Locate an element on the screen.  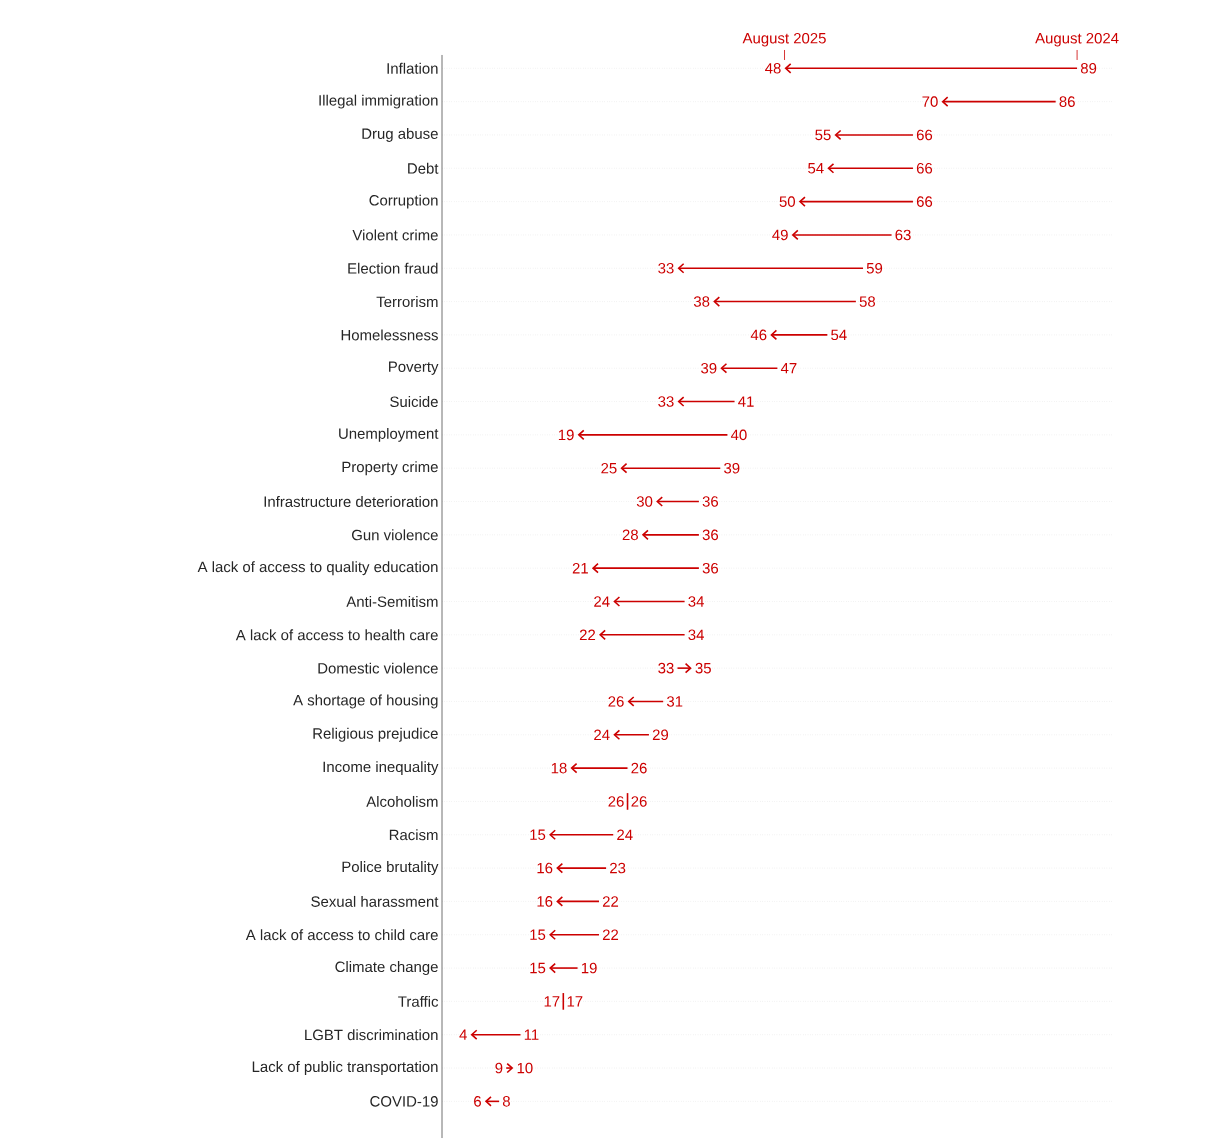
category-label: Corruption is located at coordinates (403, 201).